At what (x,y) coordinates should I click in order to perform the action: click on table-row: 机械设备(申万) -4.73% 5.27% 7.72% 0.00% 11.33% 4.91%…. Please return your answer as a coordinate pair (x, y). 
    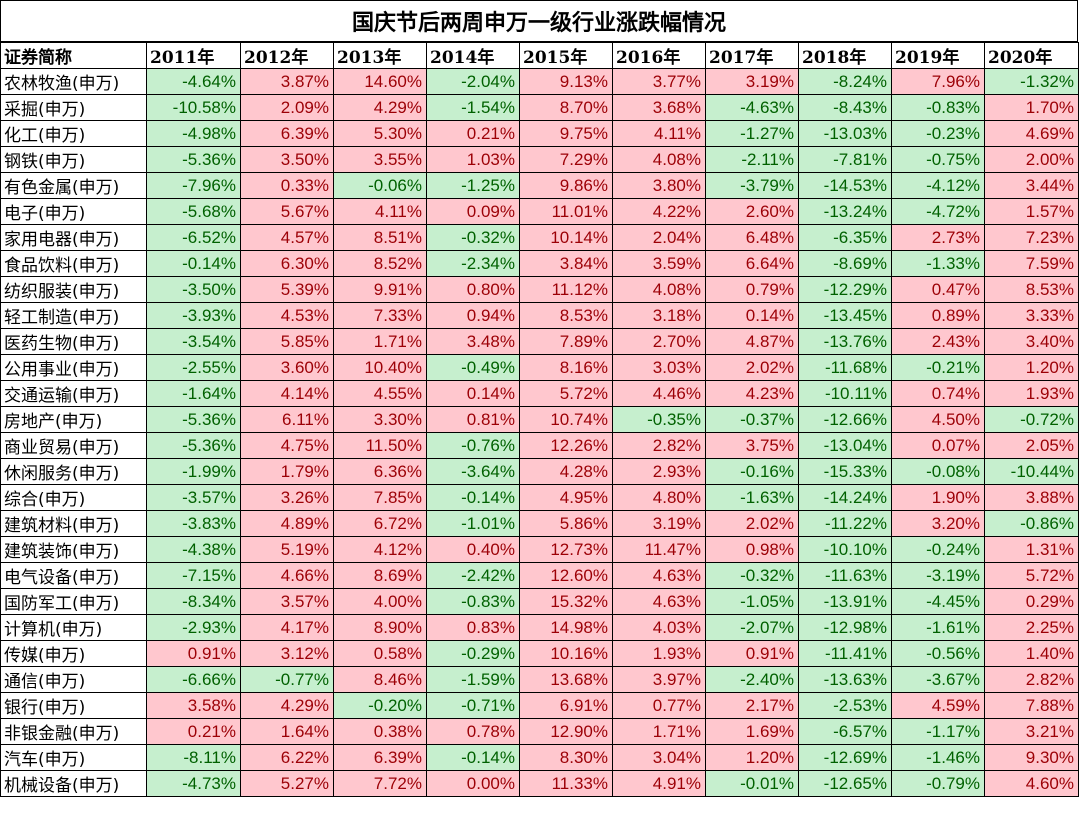
    Looking at the image, I should click on (539, 783).